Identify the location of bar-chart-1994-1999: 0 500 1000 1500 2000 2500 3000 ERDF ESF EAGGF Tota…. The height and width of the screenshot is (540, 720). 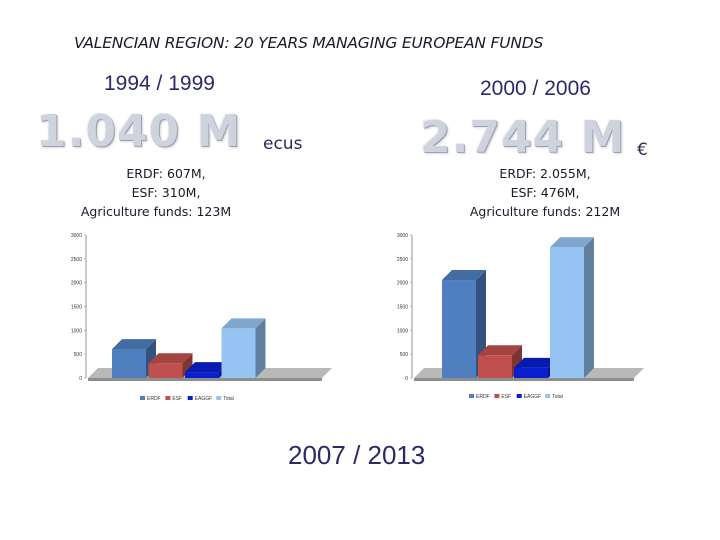
(201, 317).